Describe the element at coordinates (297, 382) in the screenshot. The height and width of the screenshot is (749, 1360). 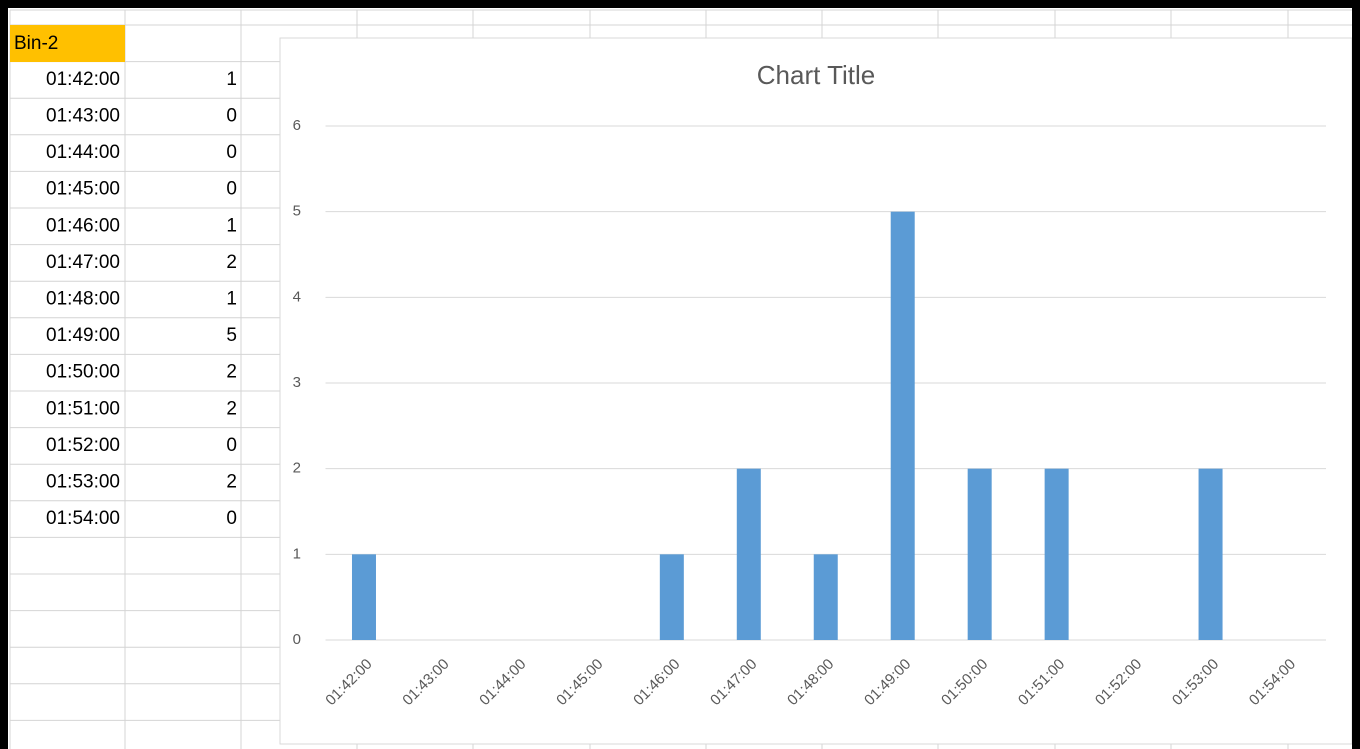
I see `y-tick-label: 3` at that location.